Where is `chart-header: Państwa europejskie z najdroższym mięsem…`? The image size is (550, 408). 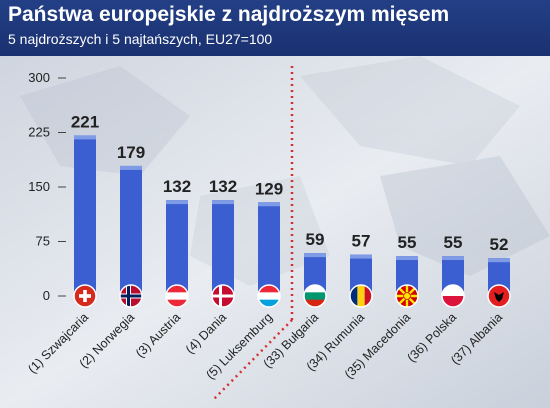 chart-header: Państwa europejskie z najdroższym mięsem… is located at coordinates (275, 28).